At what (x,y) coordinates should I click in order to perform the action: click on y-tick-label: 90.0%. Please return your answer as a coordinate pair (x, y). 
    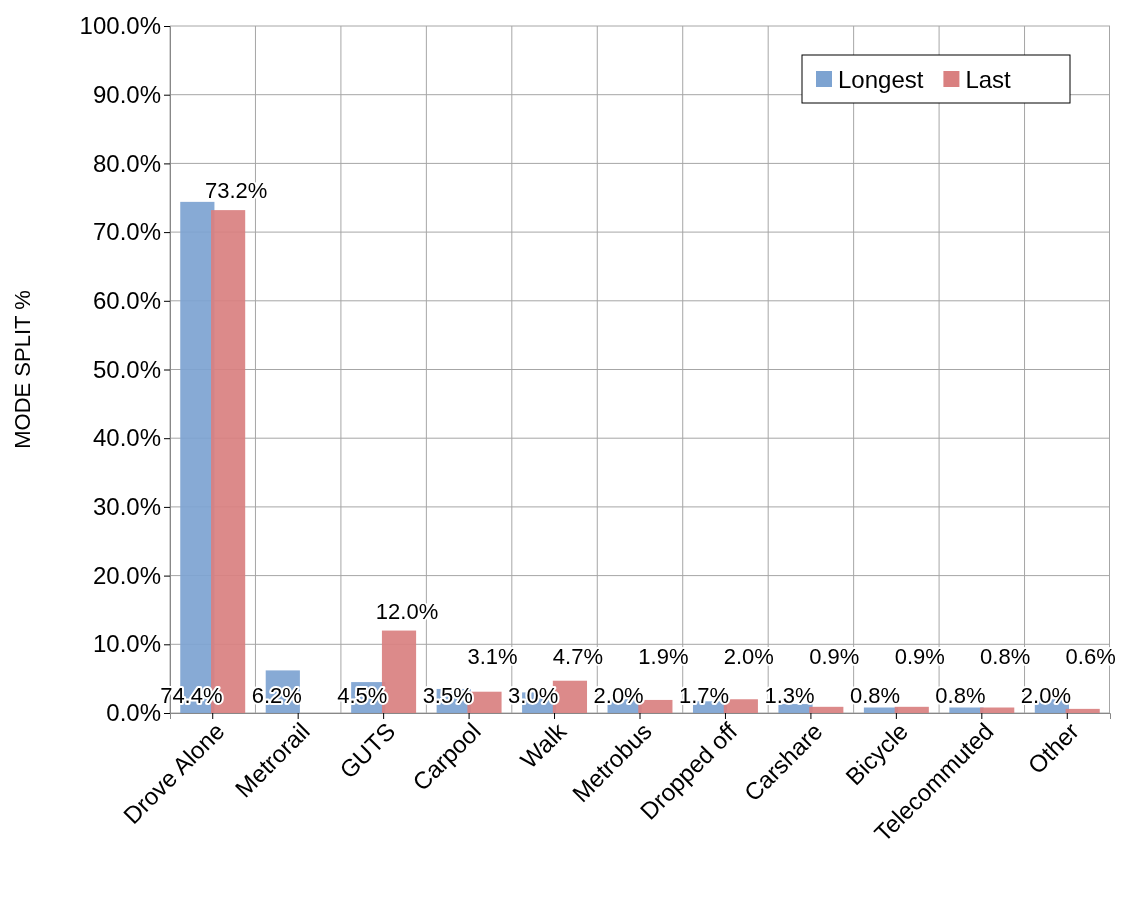
    Looking at the image, I should click on (126, 94).